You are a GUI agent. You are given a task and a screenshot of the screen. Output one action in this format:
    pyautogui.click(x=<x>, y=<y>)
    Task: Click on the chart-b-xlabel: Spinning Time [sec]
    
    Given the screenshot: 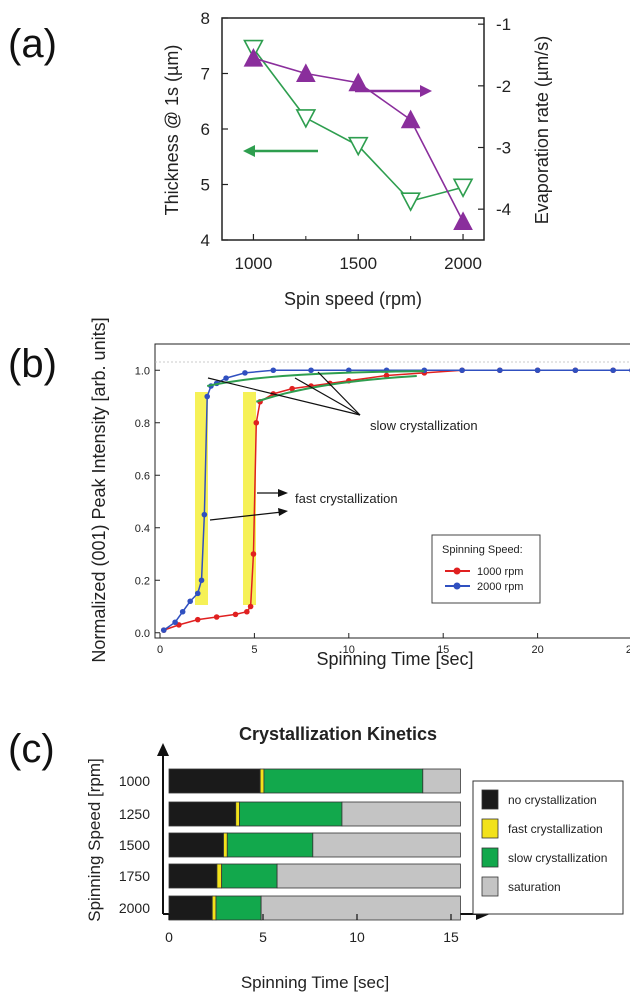 What is the action you would take?
    pyautogui.click(x=394, y=659)
    